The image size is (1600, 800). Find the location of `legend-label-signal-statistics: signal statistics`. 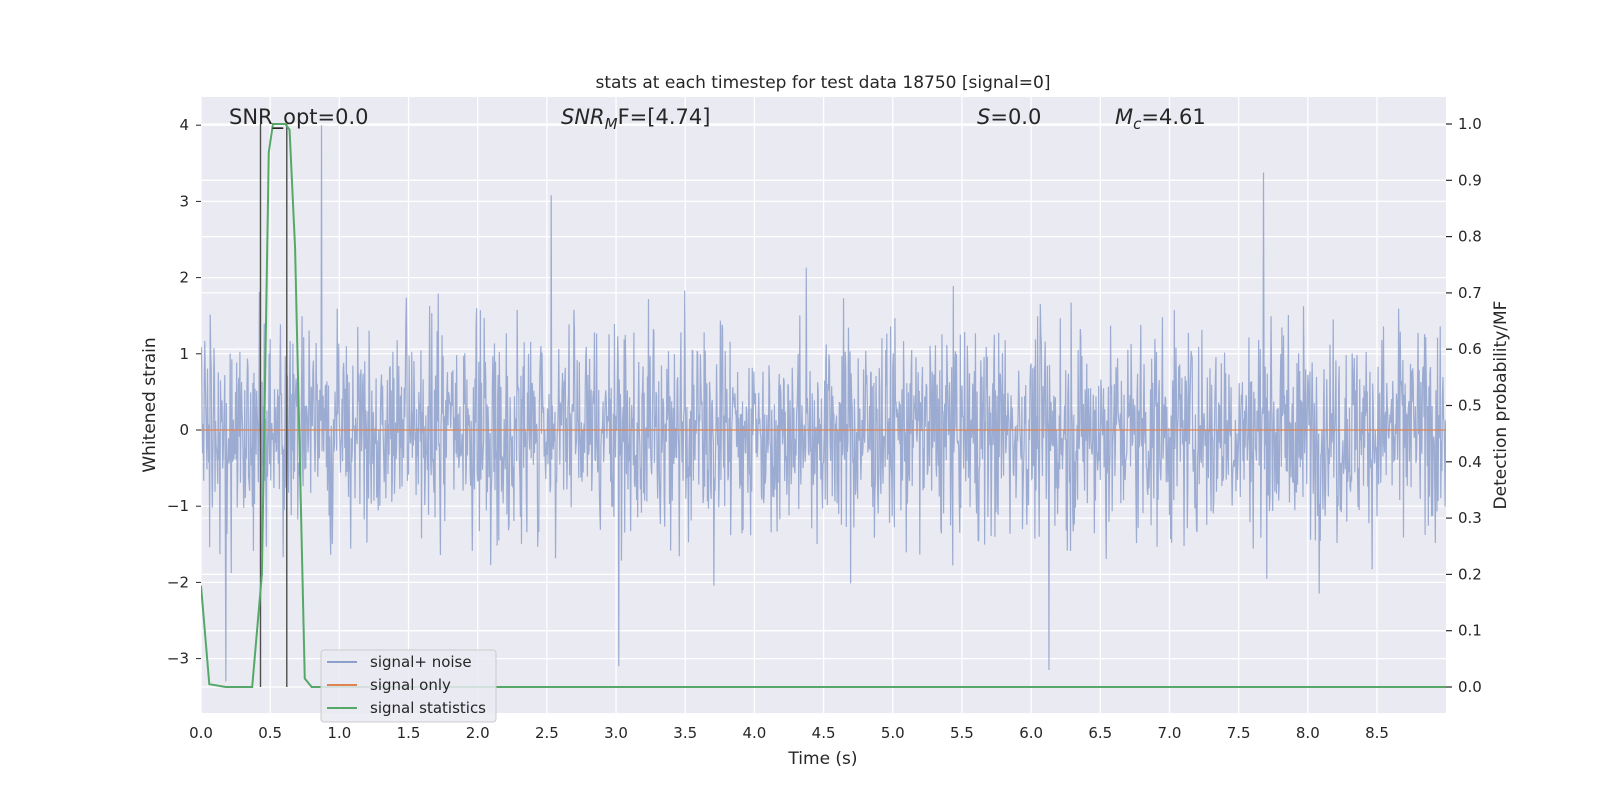

legend-label-signal-statistics: signal statistics is located at coordinates (428, 708).